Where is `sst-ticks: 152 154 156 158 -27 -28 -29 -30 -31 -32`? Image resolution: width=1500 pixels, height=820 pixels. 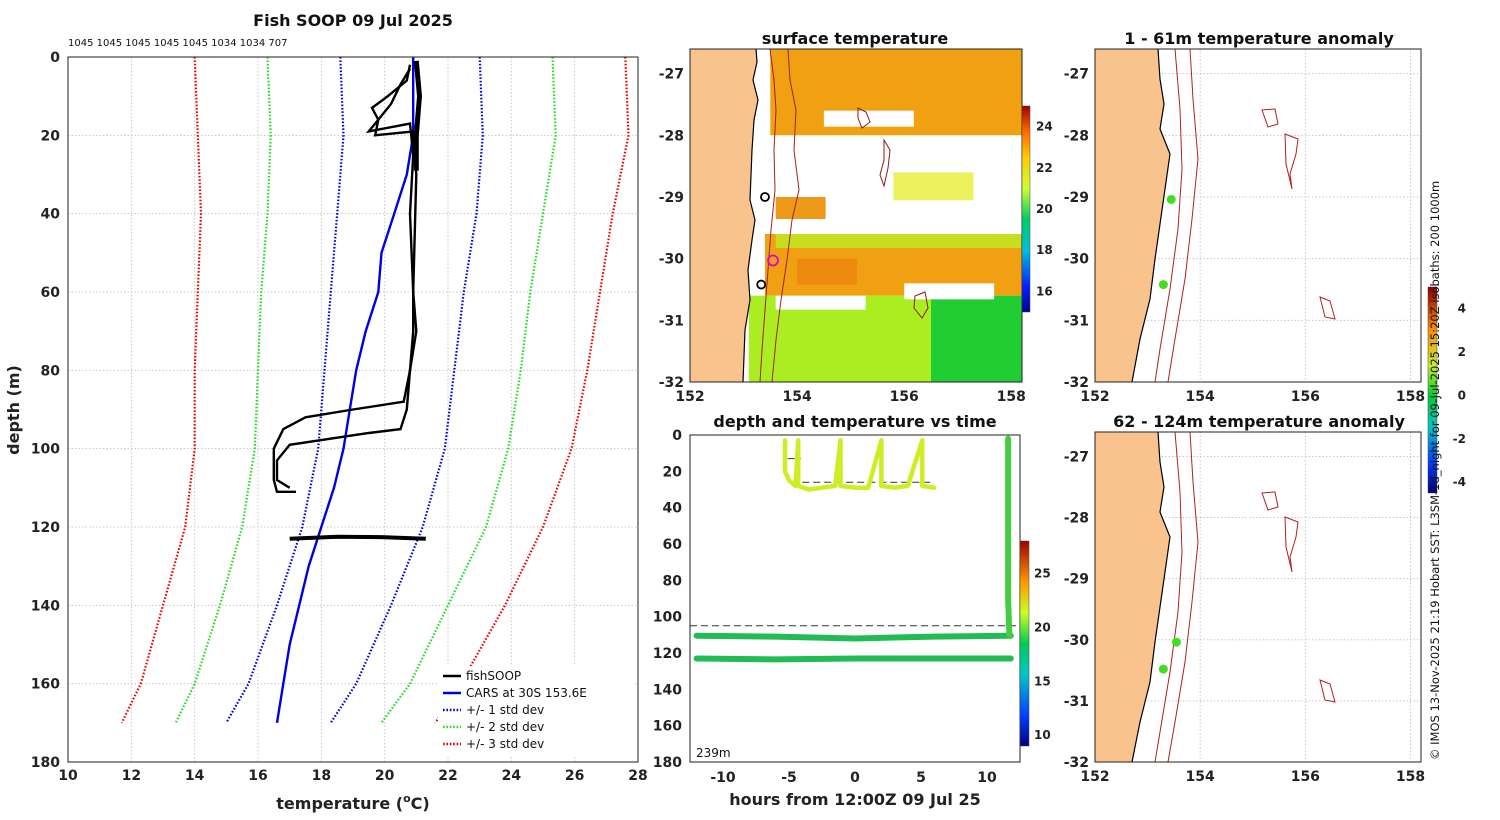 sst-ticks: 152 154 156 158 -27 -28 -29 -30 -31 -32 is located at coordinates (842, 236).